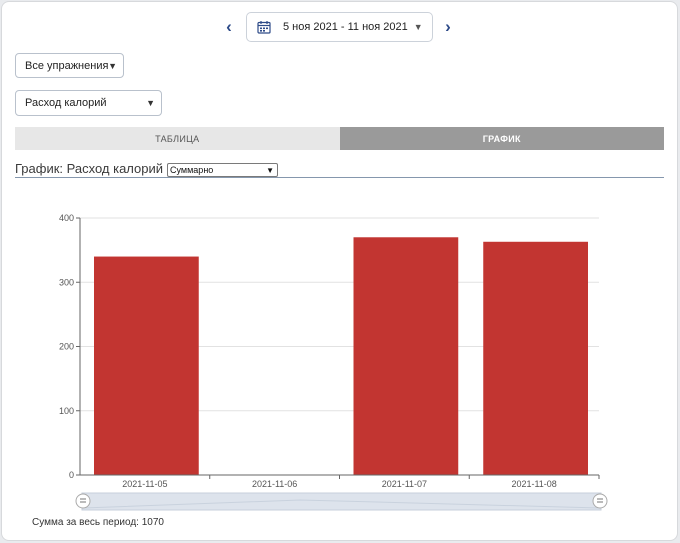 The image size is (680, 543). I want to click on period-total: Сумма за весь период: 1070, so click(98, 522).